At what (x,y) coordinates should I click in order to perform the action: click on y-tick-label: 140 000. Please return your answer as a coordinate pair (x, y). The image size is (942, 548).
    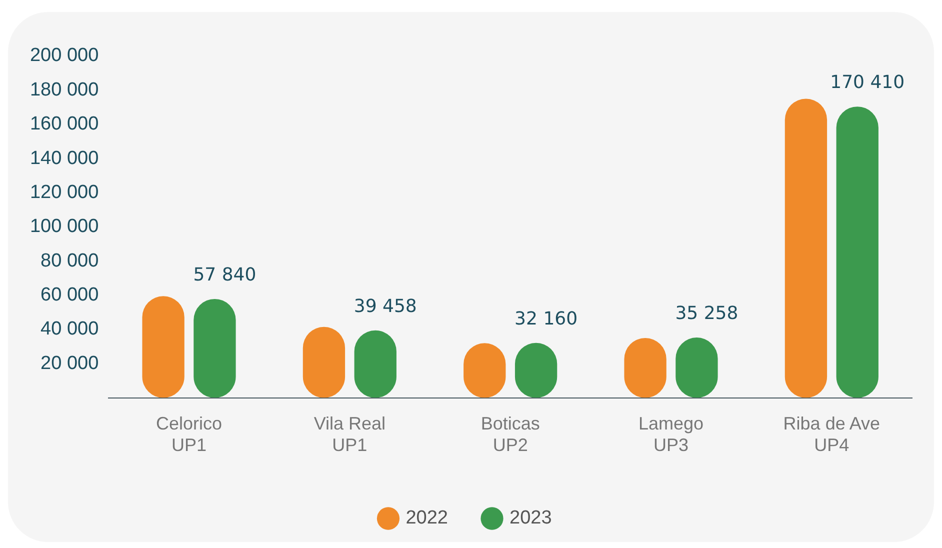
    Looking at the image, I should click on (64, 158).